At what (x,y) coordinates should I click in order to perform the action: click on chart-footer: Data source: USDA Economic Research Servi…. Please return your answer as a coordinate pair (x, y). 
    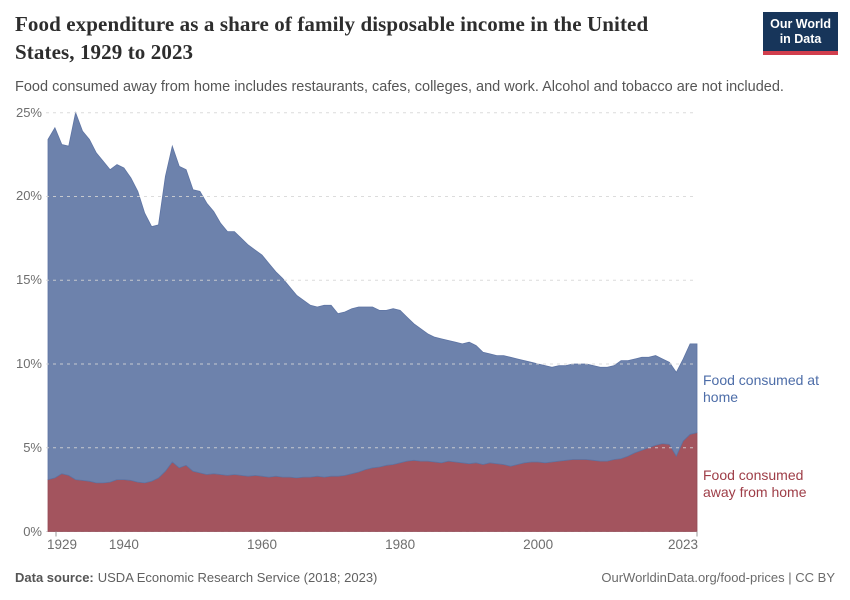
    Looking at the image, I should click on (425, 578).